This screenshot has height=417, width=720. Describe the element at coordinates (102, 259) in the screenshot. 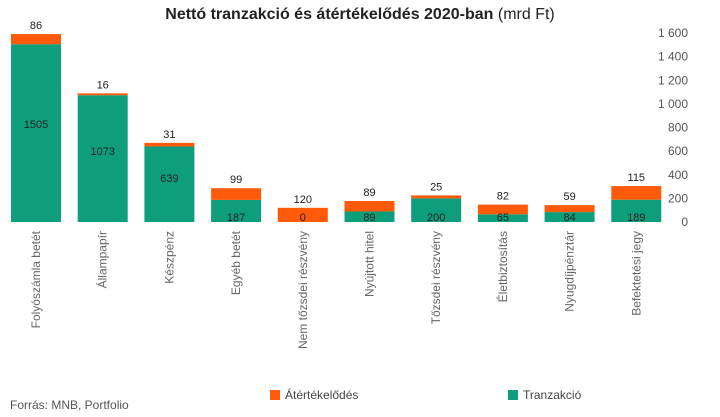

I see `x-tick-label: Állampapír` at that location.